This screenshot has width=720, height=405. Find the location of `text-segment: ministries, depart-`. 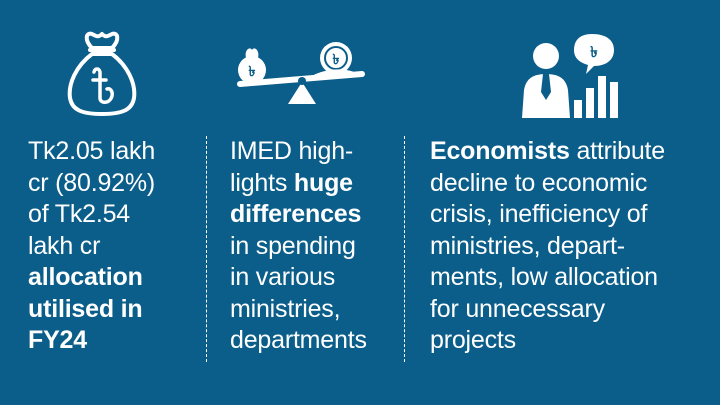

text-segment: ministries, depart- is located at coordinates (527, 245).